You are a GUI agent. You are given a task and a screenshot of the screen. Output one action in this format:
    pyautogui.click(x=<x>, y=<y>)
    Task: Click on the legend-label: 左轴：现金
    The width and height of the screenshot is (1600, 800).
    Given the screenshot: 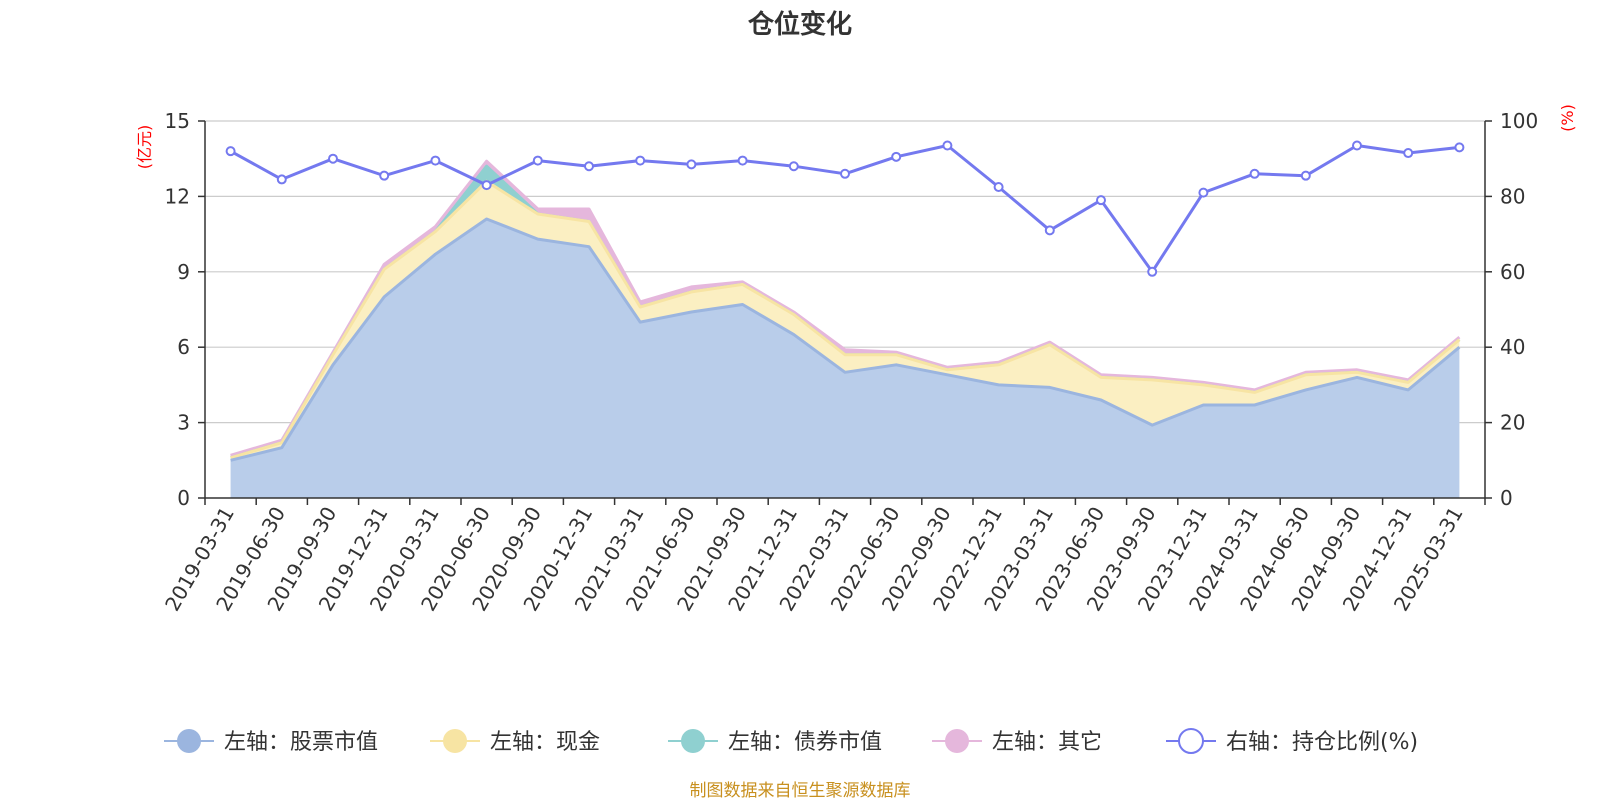 What is the action you would take?
    pyautogui.click(x=545, y=742)
    